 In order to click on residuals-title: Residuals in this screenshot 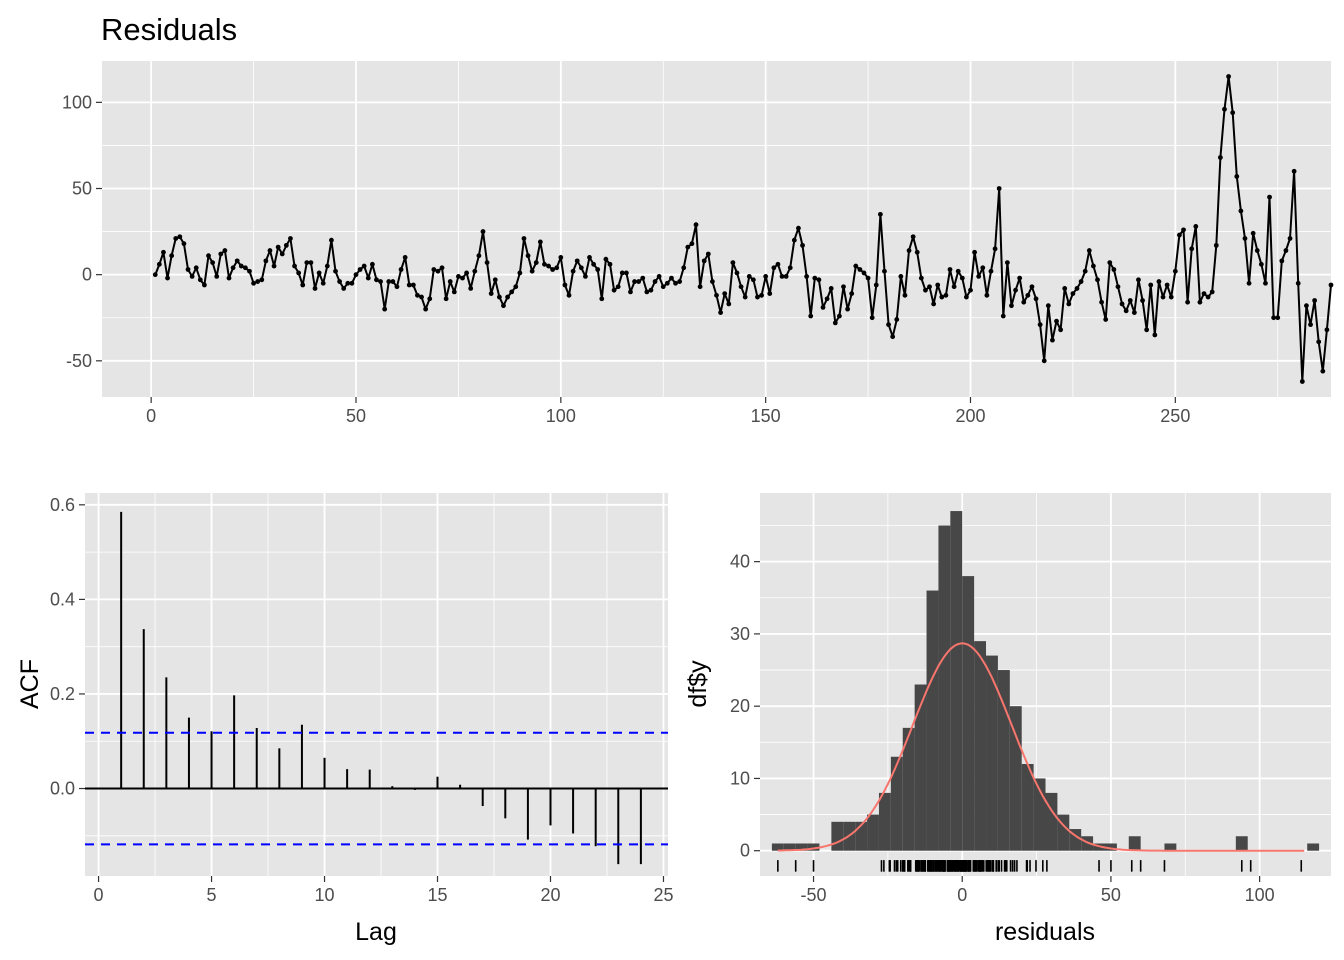, I will do `click(169, 29)`.